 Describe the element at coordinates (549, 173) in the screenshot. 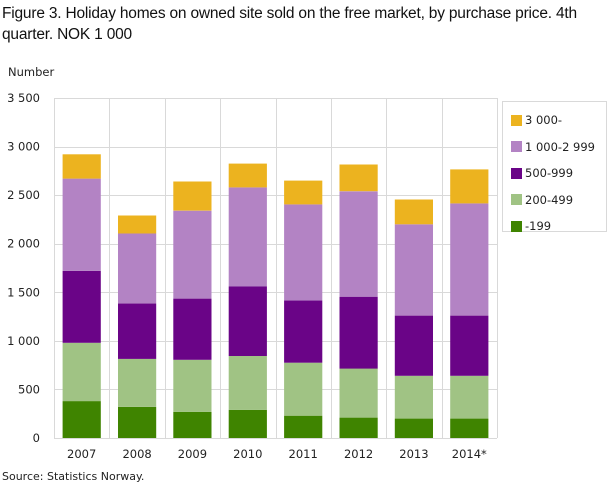

I see `legend-label: 500-999` at that location.